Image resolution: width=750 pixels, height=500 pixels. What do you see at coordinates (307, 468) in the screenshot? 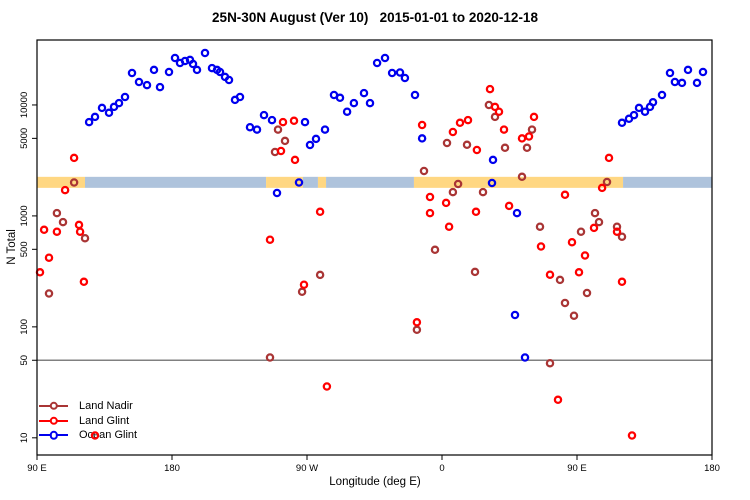
I see `x-tick-label: 90 W` at bounding box center [307, 468].